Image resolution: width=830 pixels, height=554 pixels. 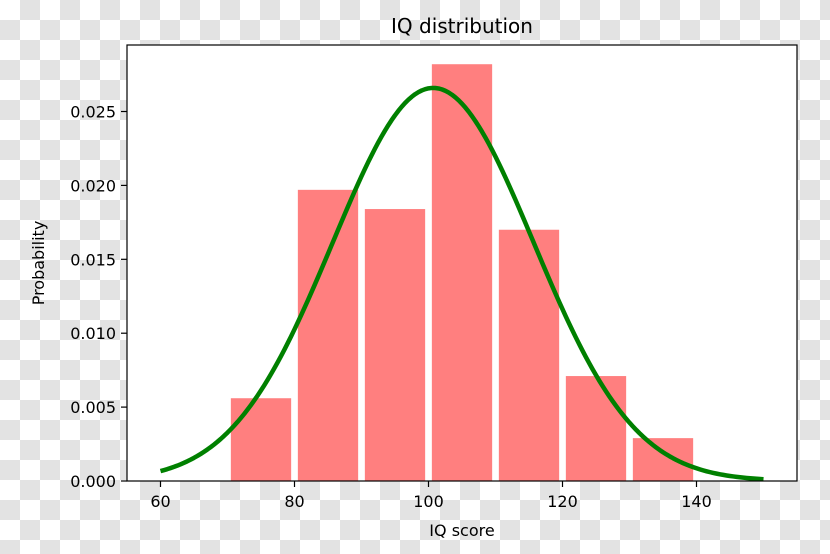 What do you see at coordinates (98, 297) in the screenshot?
I see `y-axis-ticks: 0.000 0.005 0.010 0.015 0.020 0.025` at bounding box center [98, 297].